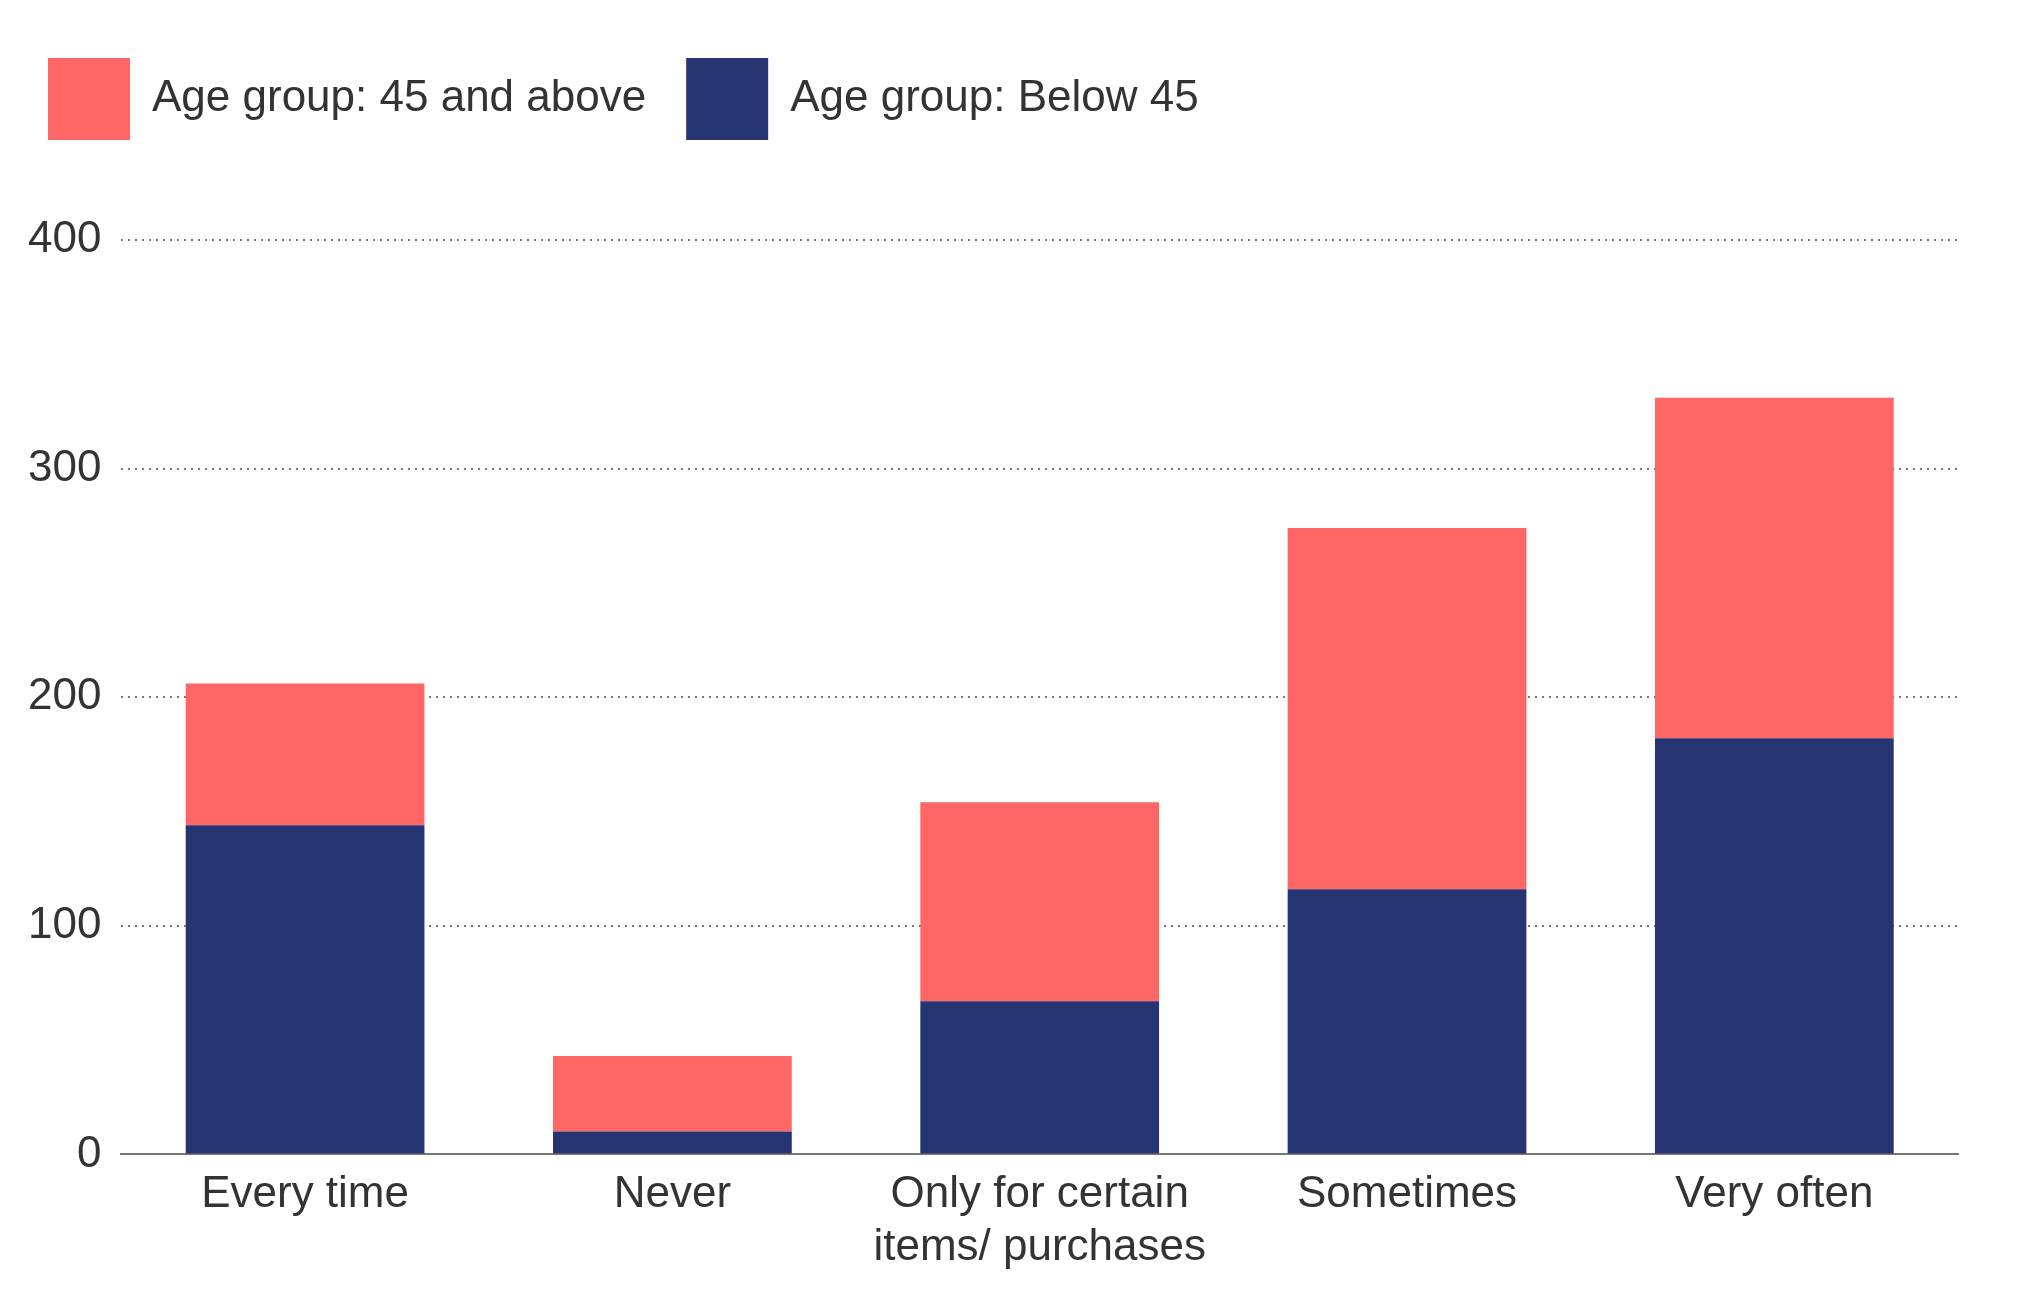 The width and height of the screenshot is (2018, 1309). Describe the element at coordinates (64, 465) in the screenshot. I see `y-tick-label: 300` at that location.